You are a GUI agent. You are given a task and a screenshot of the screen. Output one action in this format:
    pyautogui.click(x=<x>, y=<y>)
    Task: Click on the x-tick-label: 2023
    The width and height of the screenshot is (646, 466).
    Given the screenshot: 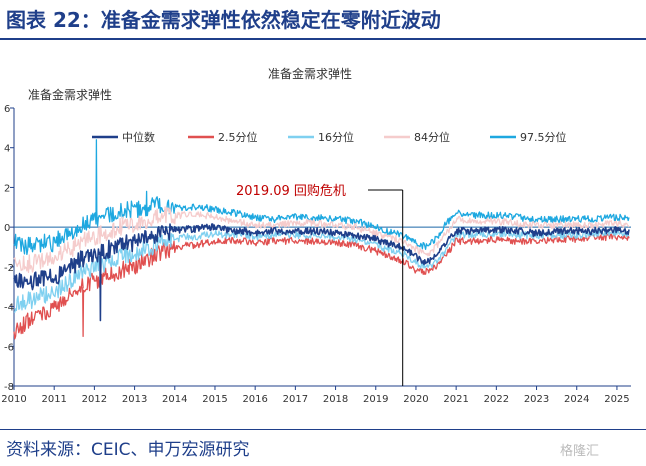 What is the action you would take?
    pyautogui.click(x=536, y=399)
    